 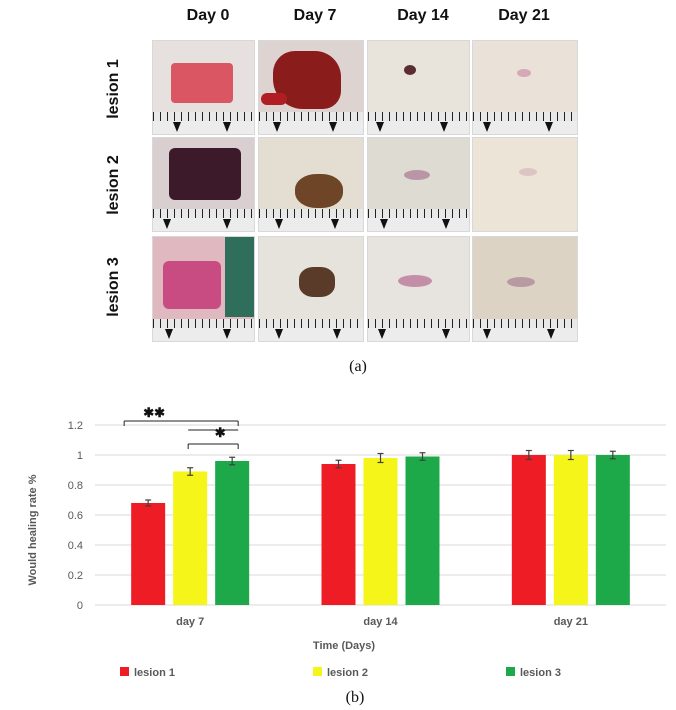 What do you see at coordinates (344, 646) in the screenshot?
I see `x-axis-label: Time (Days)` at bounding box center [344, 646].